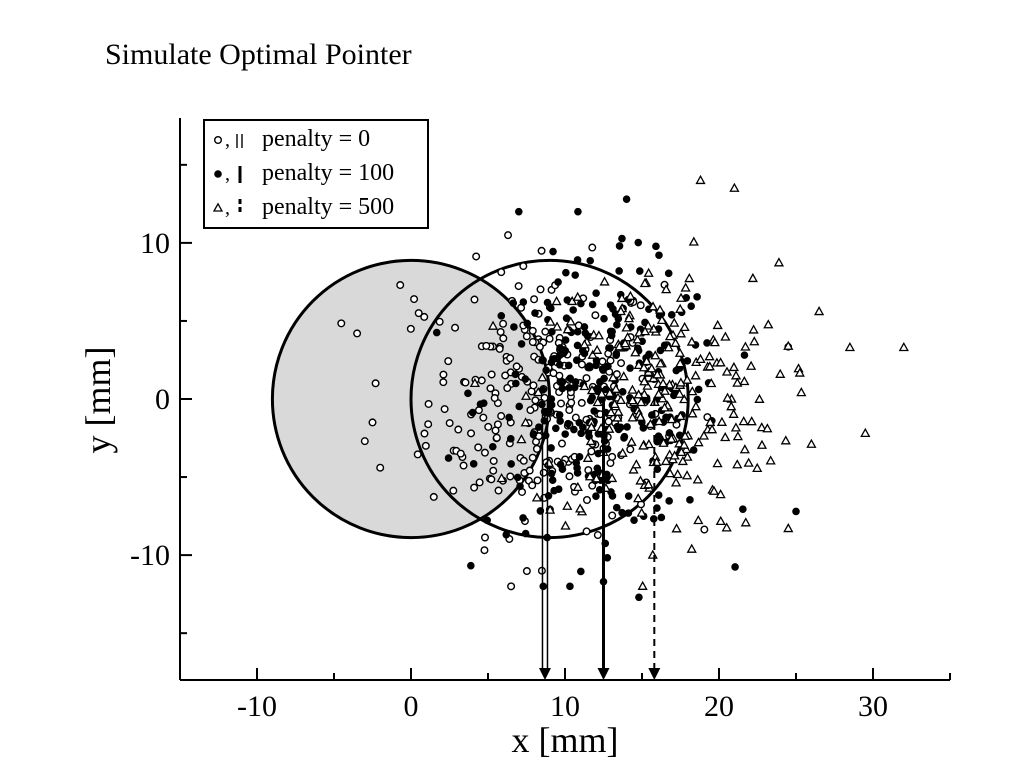 This screenshot has height=768, width=1024. I want to click on x-tick-label: 10, so click(565, 706).